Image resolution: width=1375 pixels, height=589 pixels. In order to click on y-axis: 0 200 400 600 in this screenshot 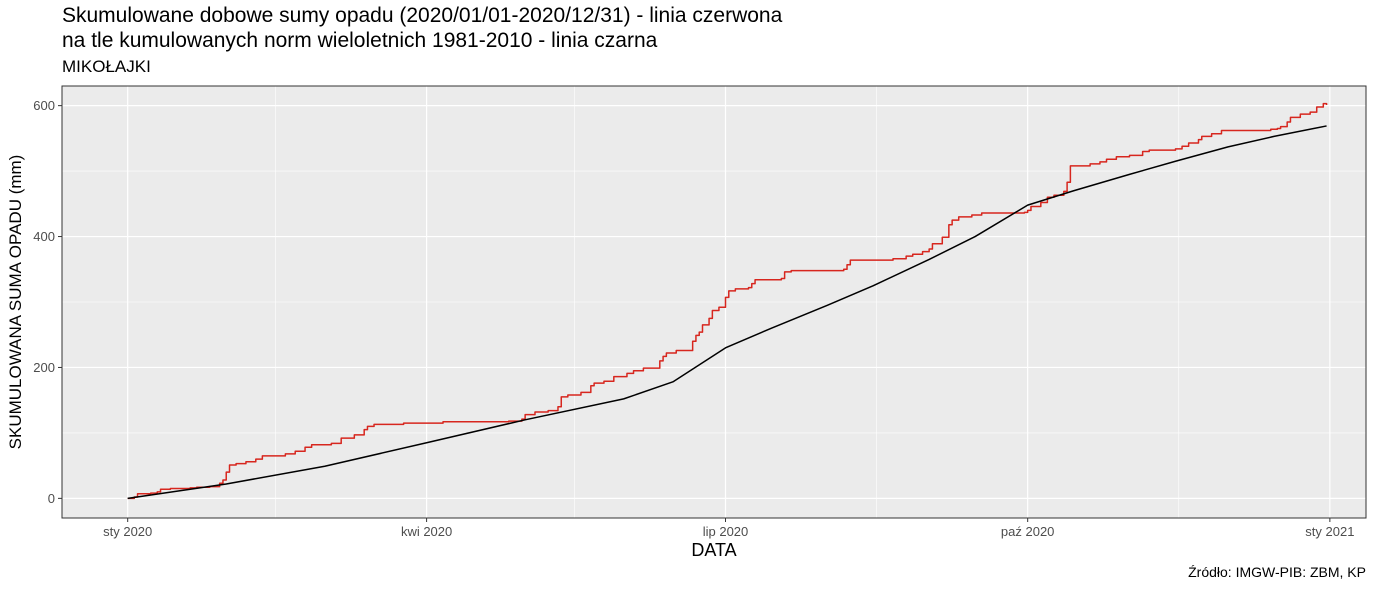, I will do `click(47, 302)`.